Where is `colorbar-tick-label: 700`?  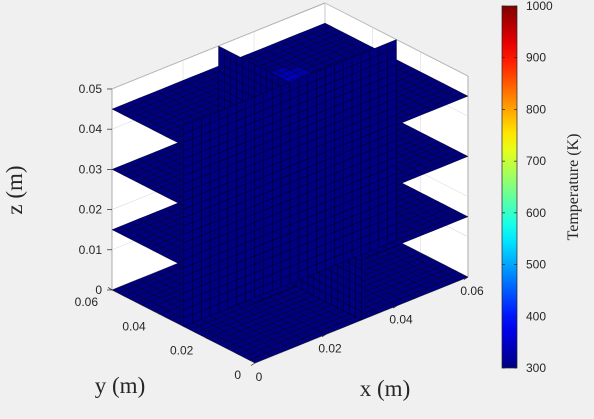
colorbar-tick-label: 700 is located at coordinates (536, 161).